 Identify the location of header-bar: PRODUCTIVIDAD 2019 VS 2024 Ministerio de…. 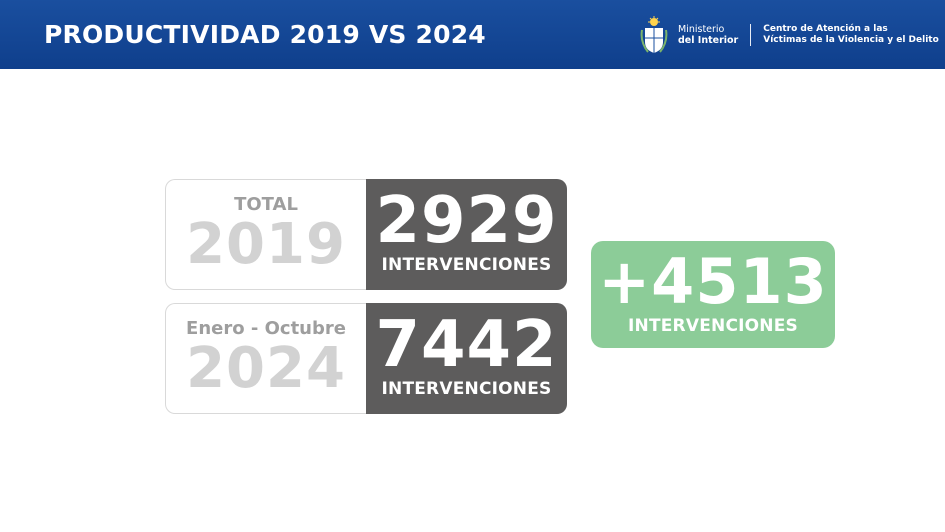
(472, 34).